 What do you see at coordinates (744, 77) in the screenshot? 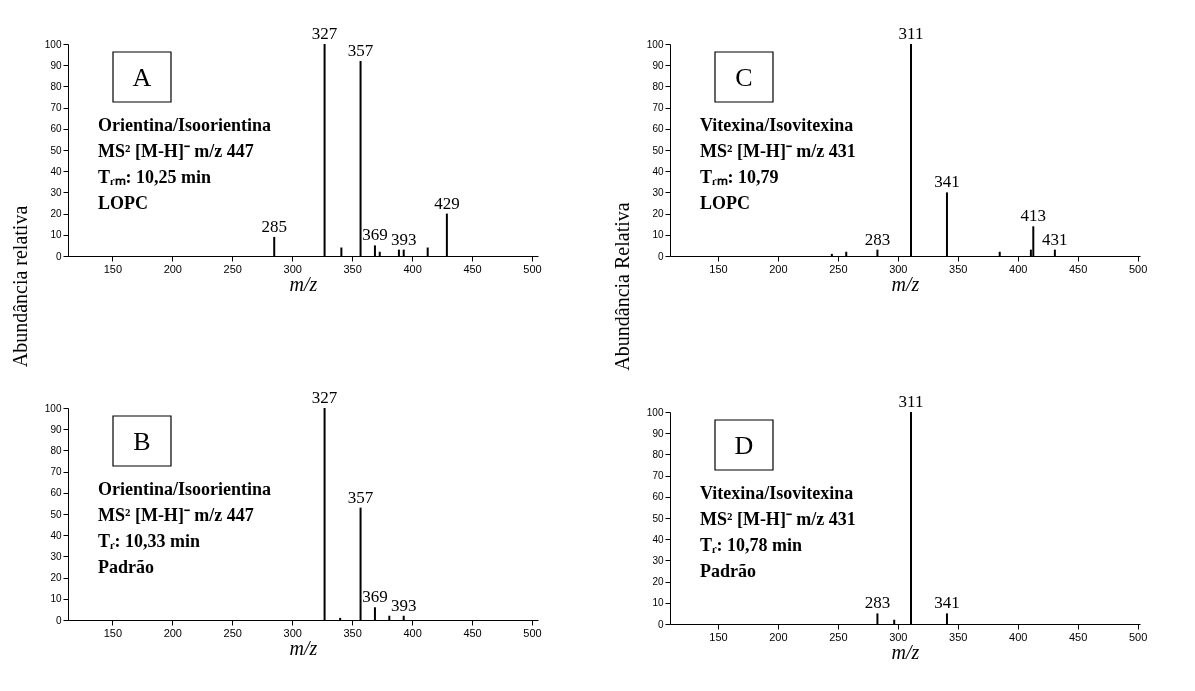
I see `annotation: C` at bounding box center [744, 77].